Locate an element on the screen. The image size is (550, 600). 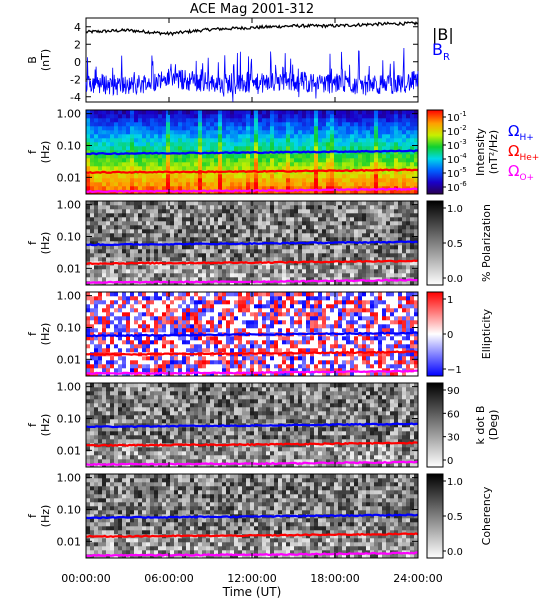
b-tick-label: 2 is located at coordinates (77, 44).